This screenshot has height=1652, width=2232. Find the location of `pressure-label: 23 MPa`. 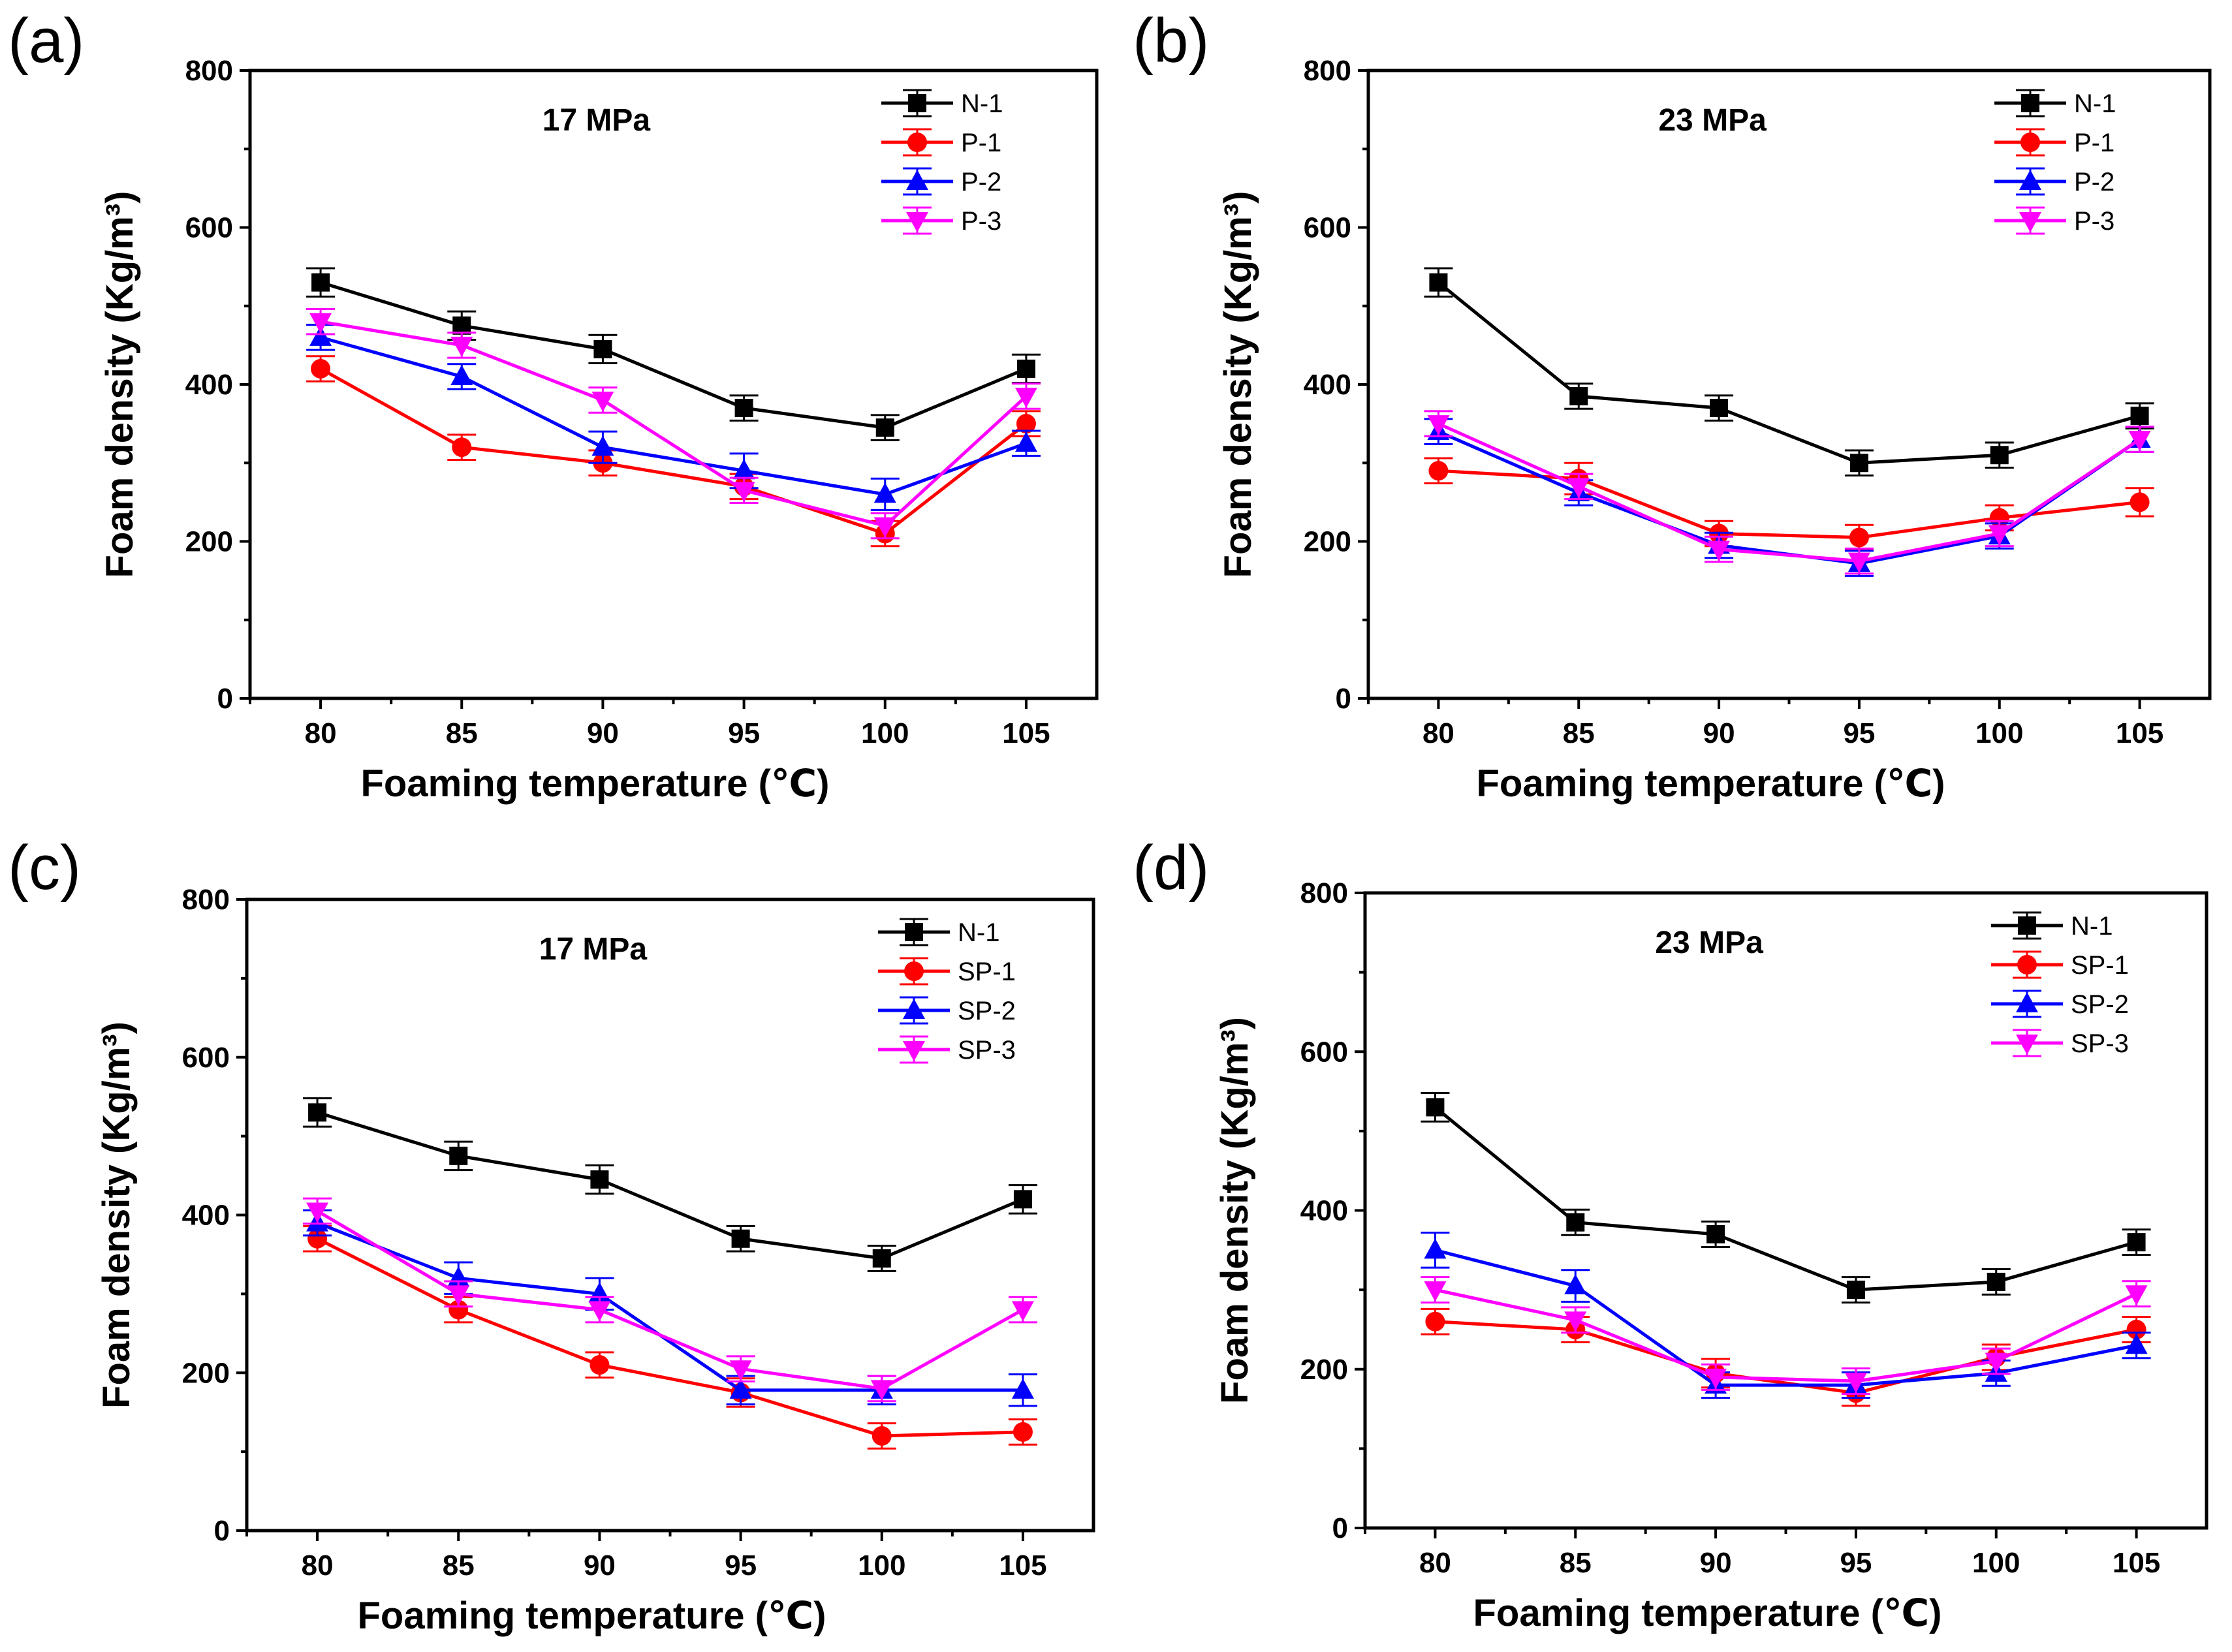

pressure-label: 23 MPa is located at coordinates (1712, 120).